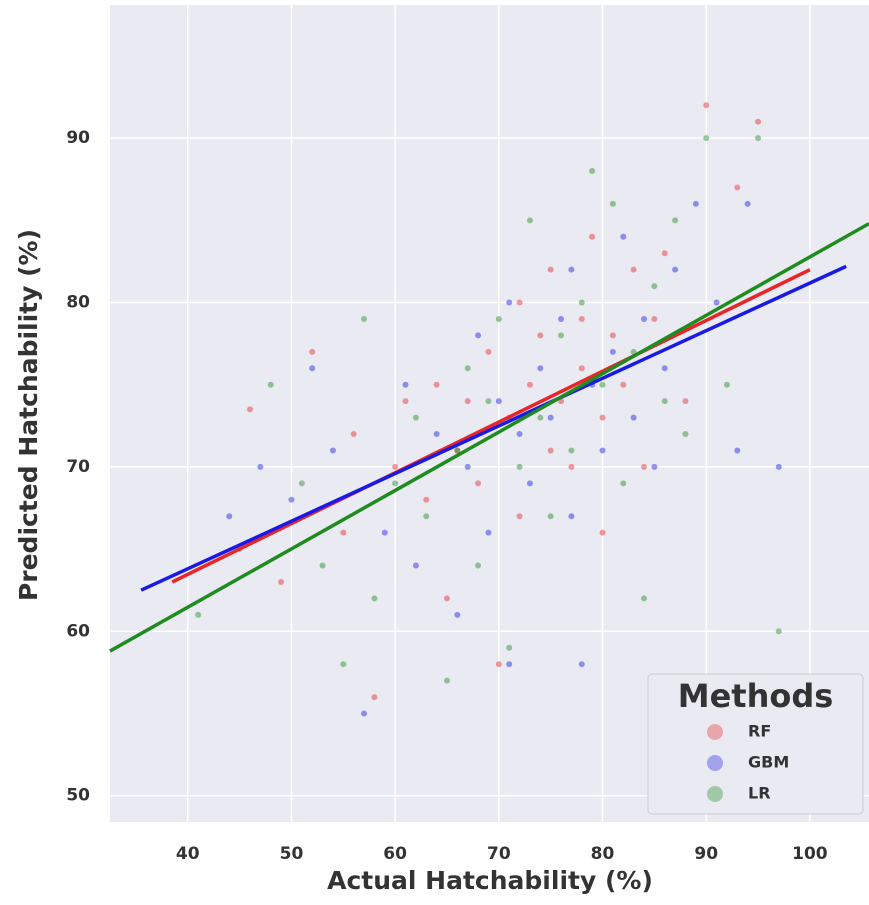 The image size is (869, 905). I want to click on x-tick-label: 50, so click(292, 854).